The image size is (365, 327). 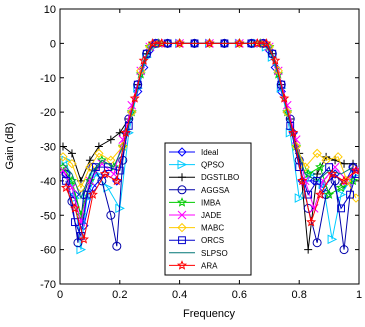 What do you see at coordinates (199, 190) in the screenshot?
I see `legend-item: AGGSA` at bounding box center [199, 190].